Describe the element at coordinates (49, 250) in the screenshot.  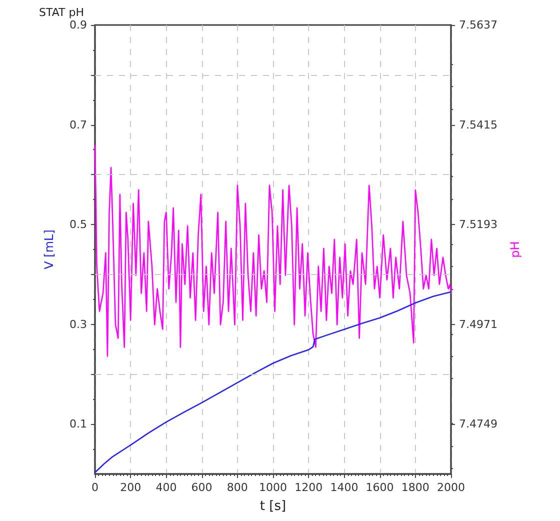
I see `y-axis-title: V [mL]` at that location.